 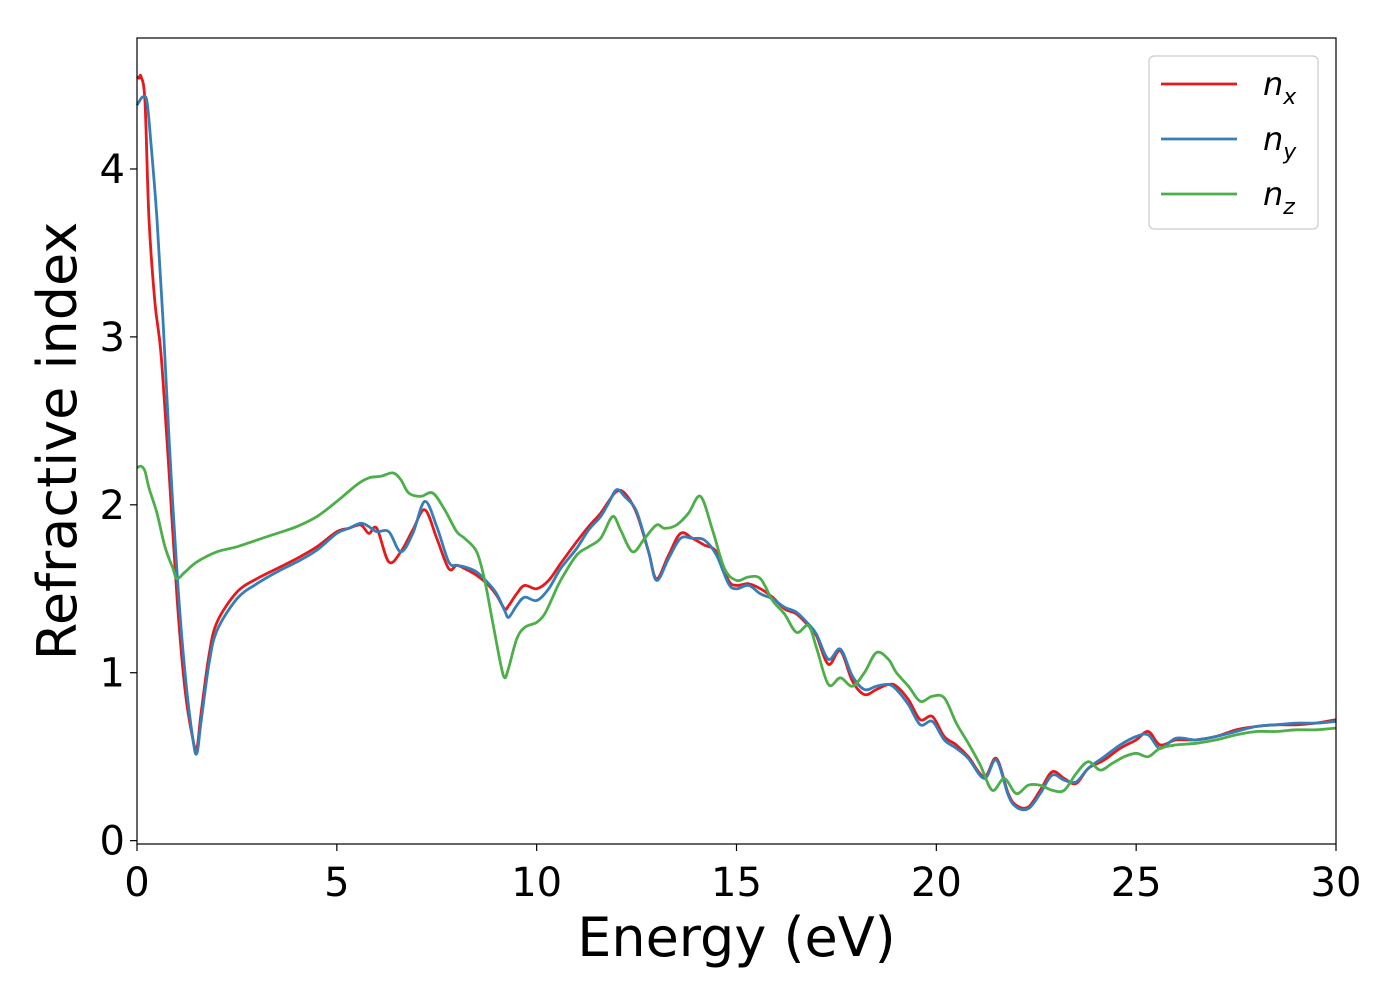 I want to click on y-tick-label: 4, so click(x=112, y=170).